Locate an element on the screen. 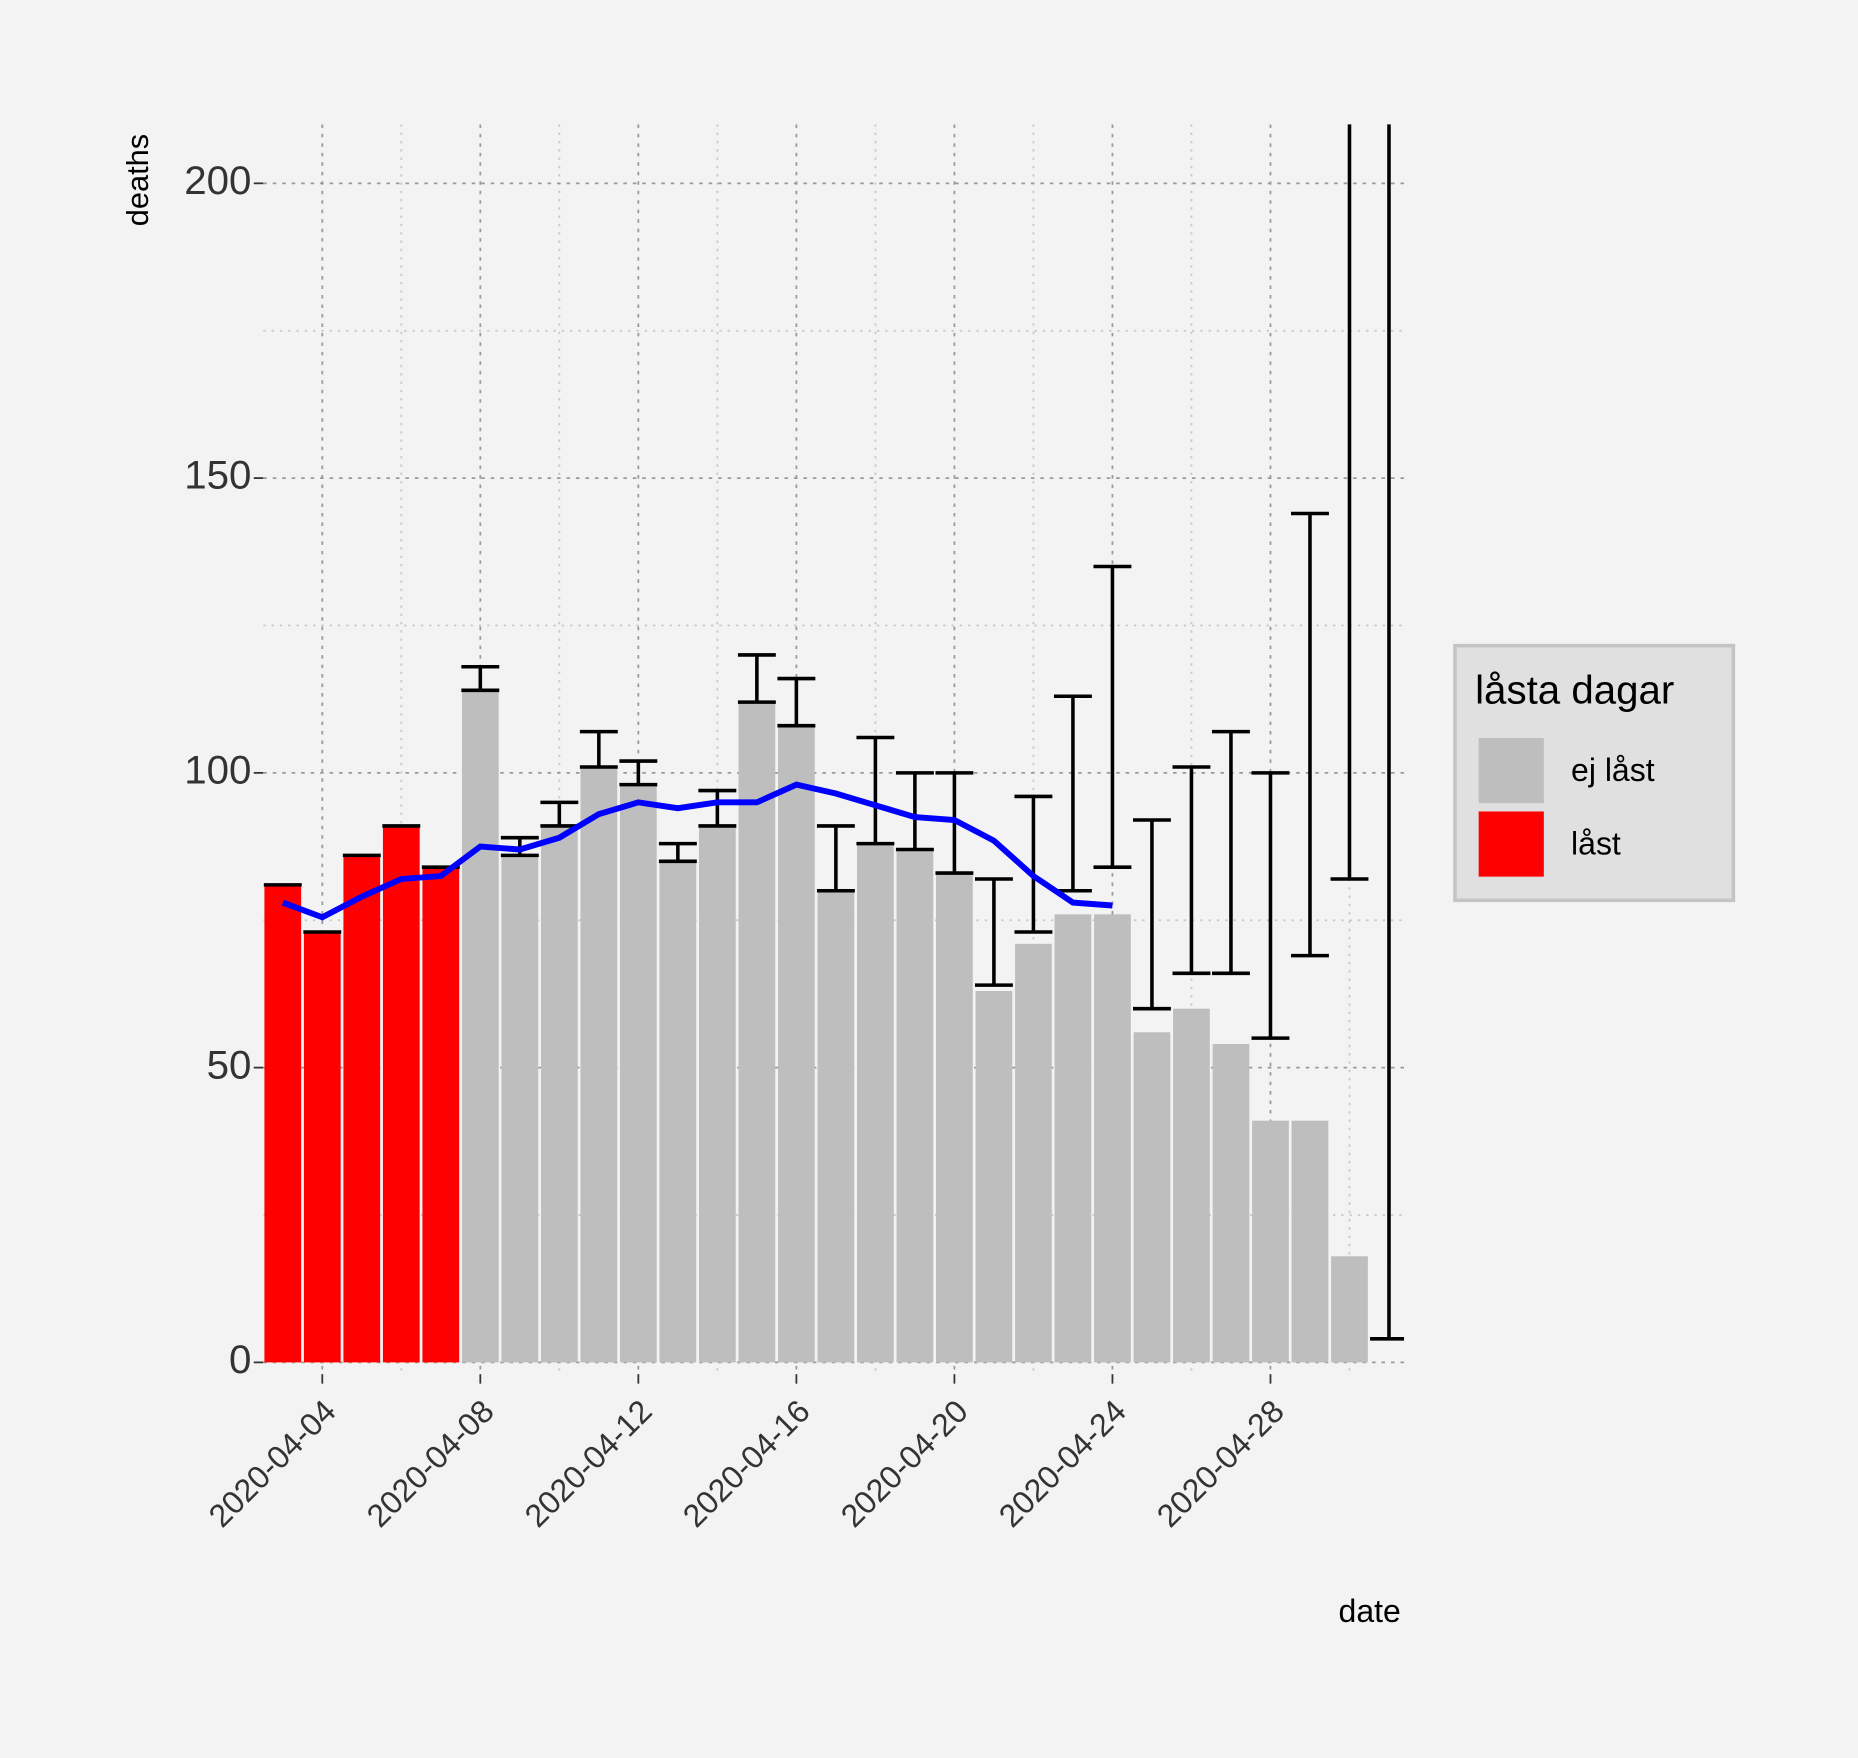  trend-line is located at coordinates (697, 851).